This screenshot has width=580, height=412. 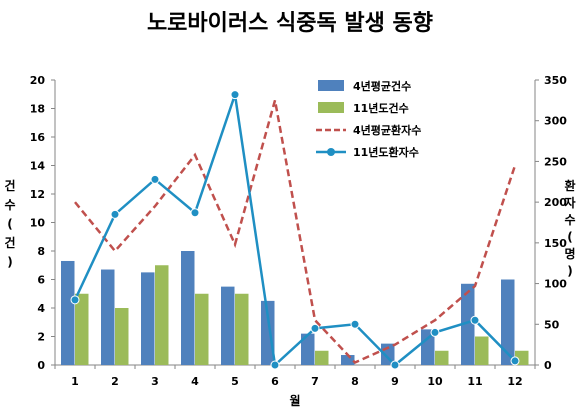 What do you see at coordinates (569, 271) in the screenshot?
I see `right-axis-label-char: )` at bounding box center [569, 271].